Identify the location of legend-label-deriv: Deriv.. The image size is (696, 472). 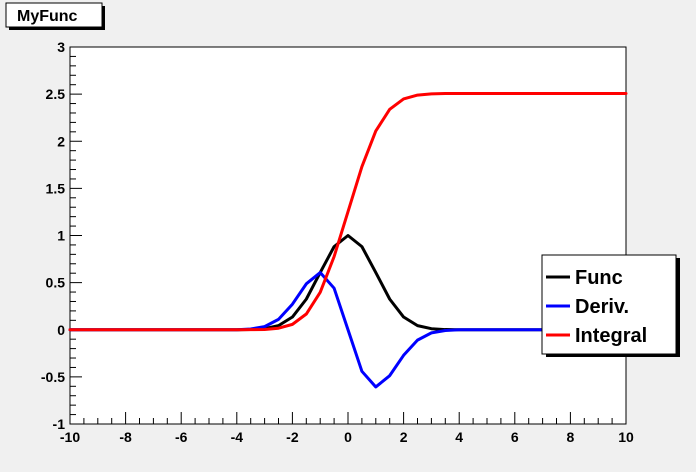
(602, 307).